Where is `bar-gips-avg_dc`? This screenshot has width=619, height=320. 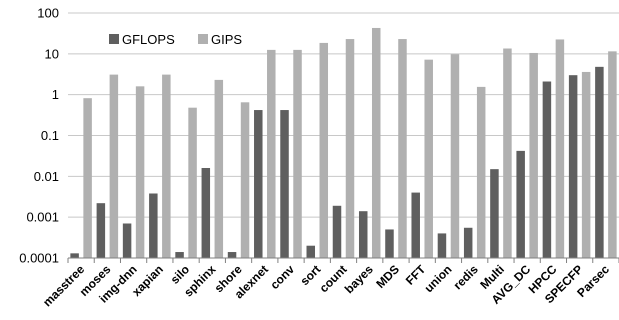 bar-gips-avg_dc is located at coordinates (533, 155).